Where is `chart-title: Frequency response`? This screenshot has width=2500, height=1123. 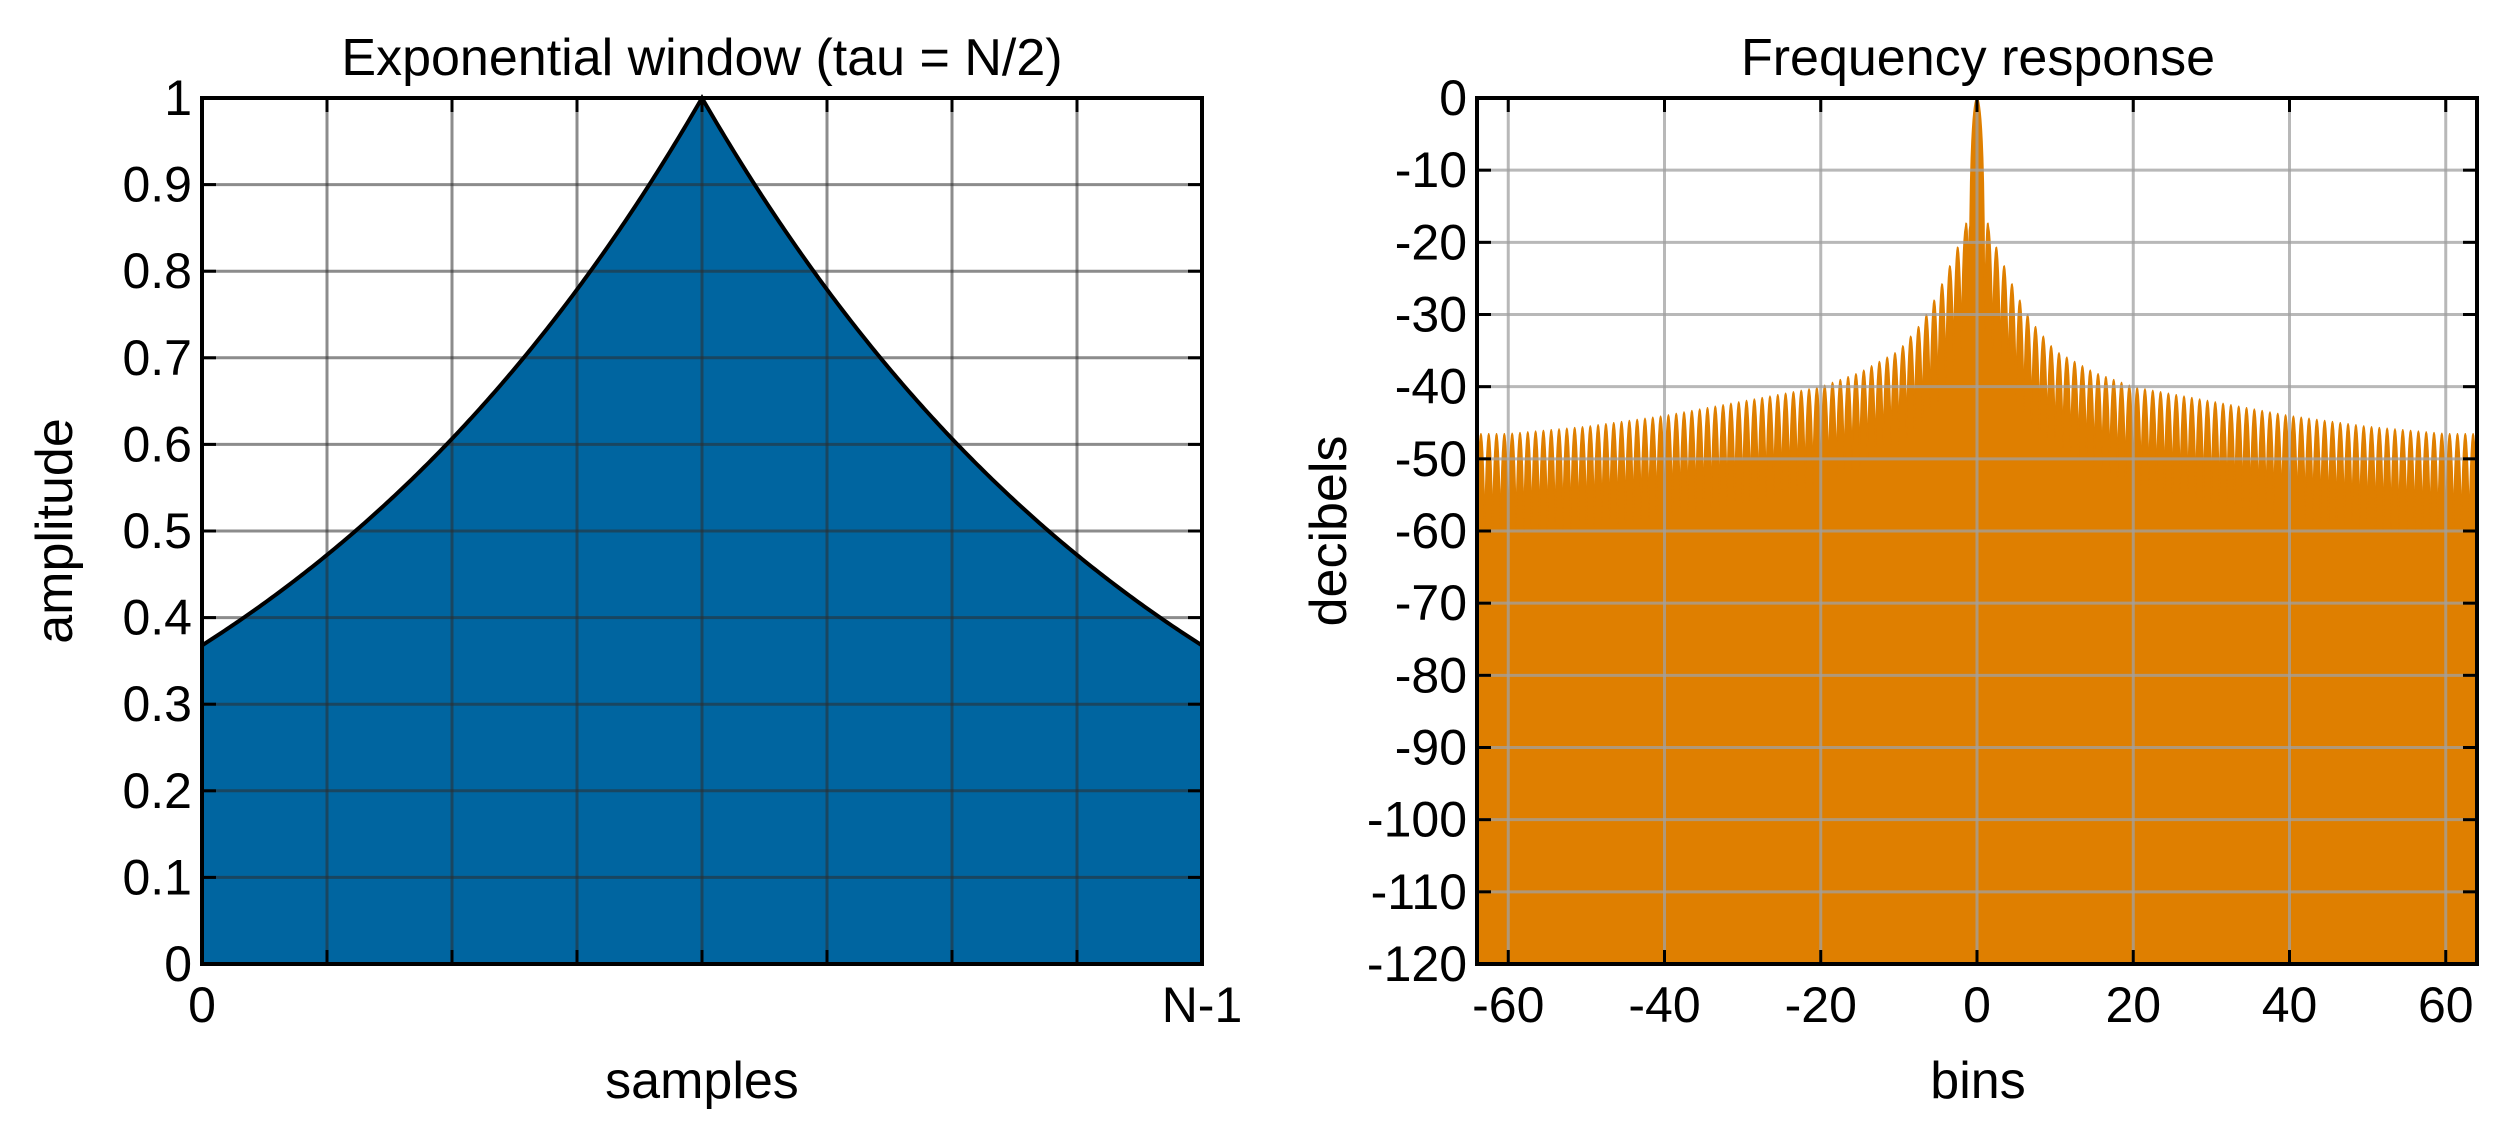
chart-title: Frequency response is located at coordinates (1978, 58).